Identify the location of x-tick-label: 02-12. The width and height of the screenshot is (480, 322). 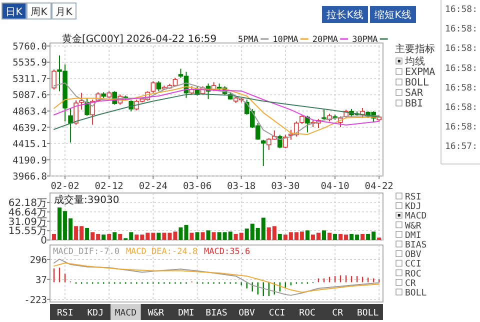
(109, 186).